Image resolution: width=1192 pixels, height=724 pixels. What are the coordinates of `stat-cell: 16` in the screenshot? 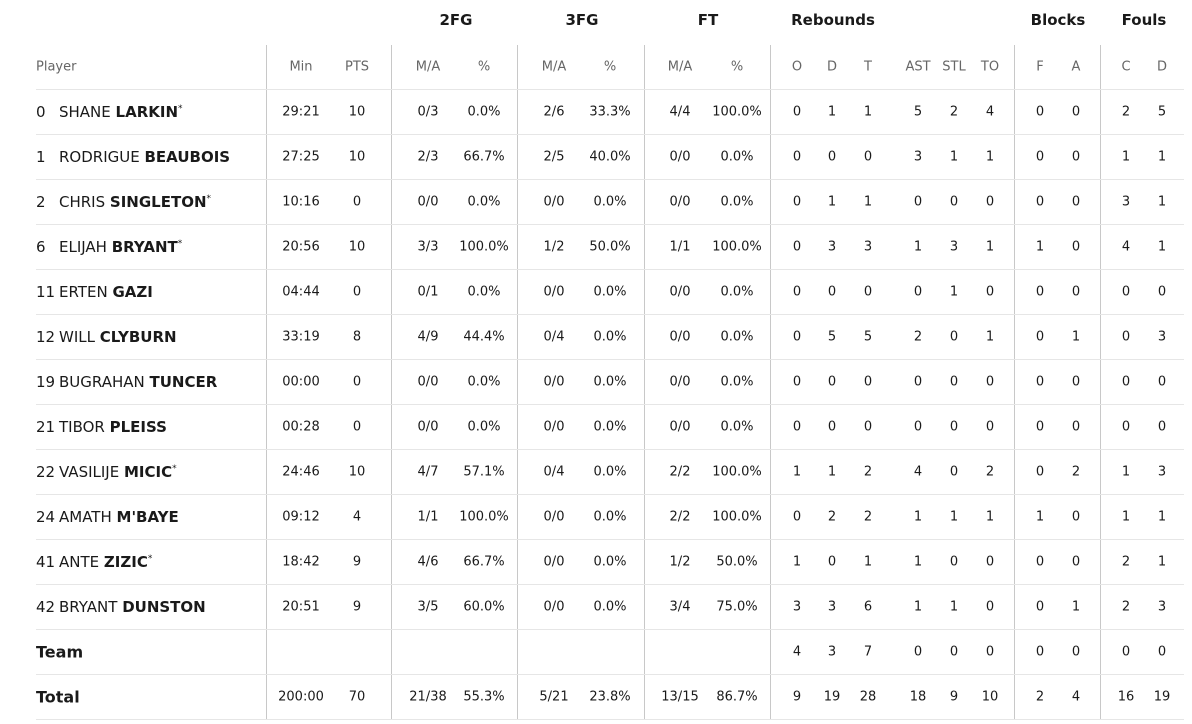 It's located at (1126, 697).